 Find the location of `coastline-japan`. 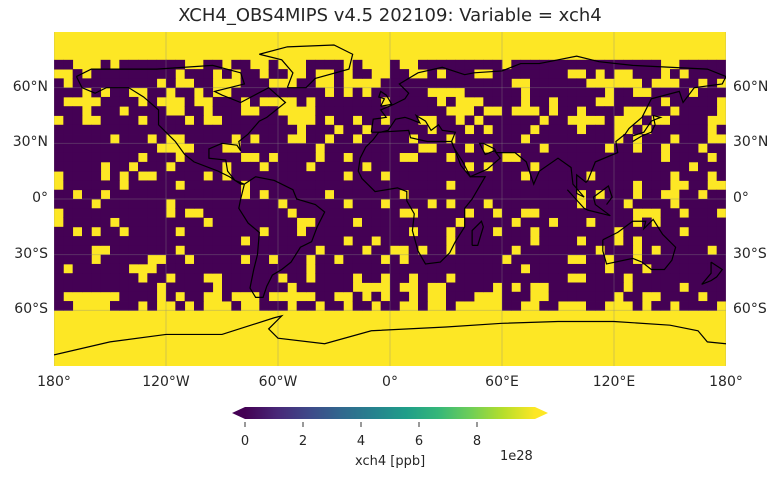

coastline-japan is located at coordinates (647, 128).